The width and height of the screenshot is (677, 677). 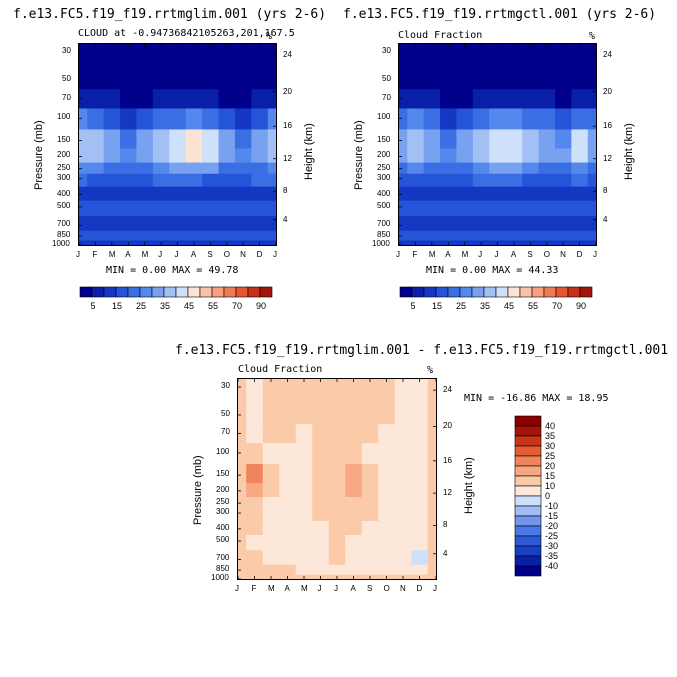 I want to click on colorbar-label: -40, so click(x=551, y=566).